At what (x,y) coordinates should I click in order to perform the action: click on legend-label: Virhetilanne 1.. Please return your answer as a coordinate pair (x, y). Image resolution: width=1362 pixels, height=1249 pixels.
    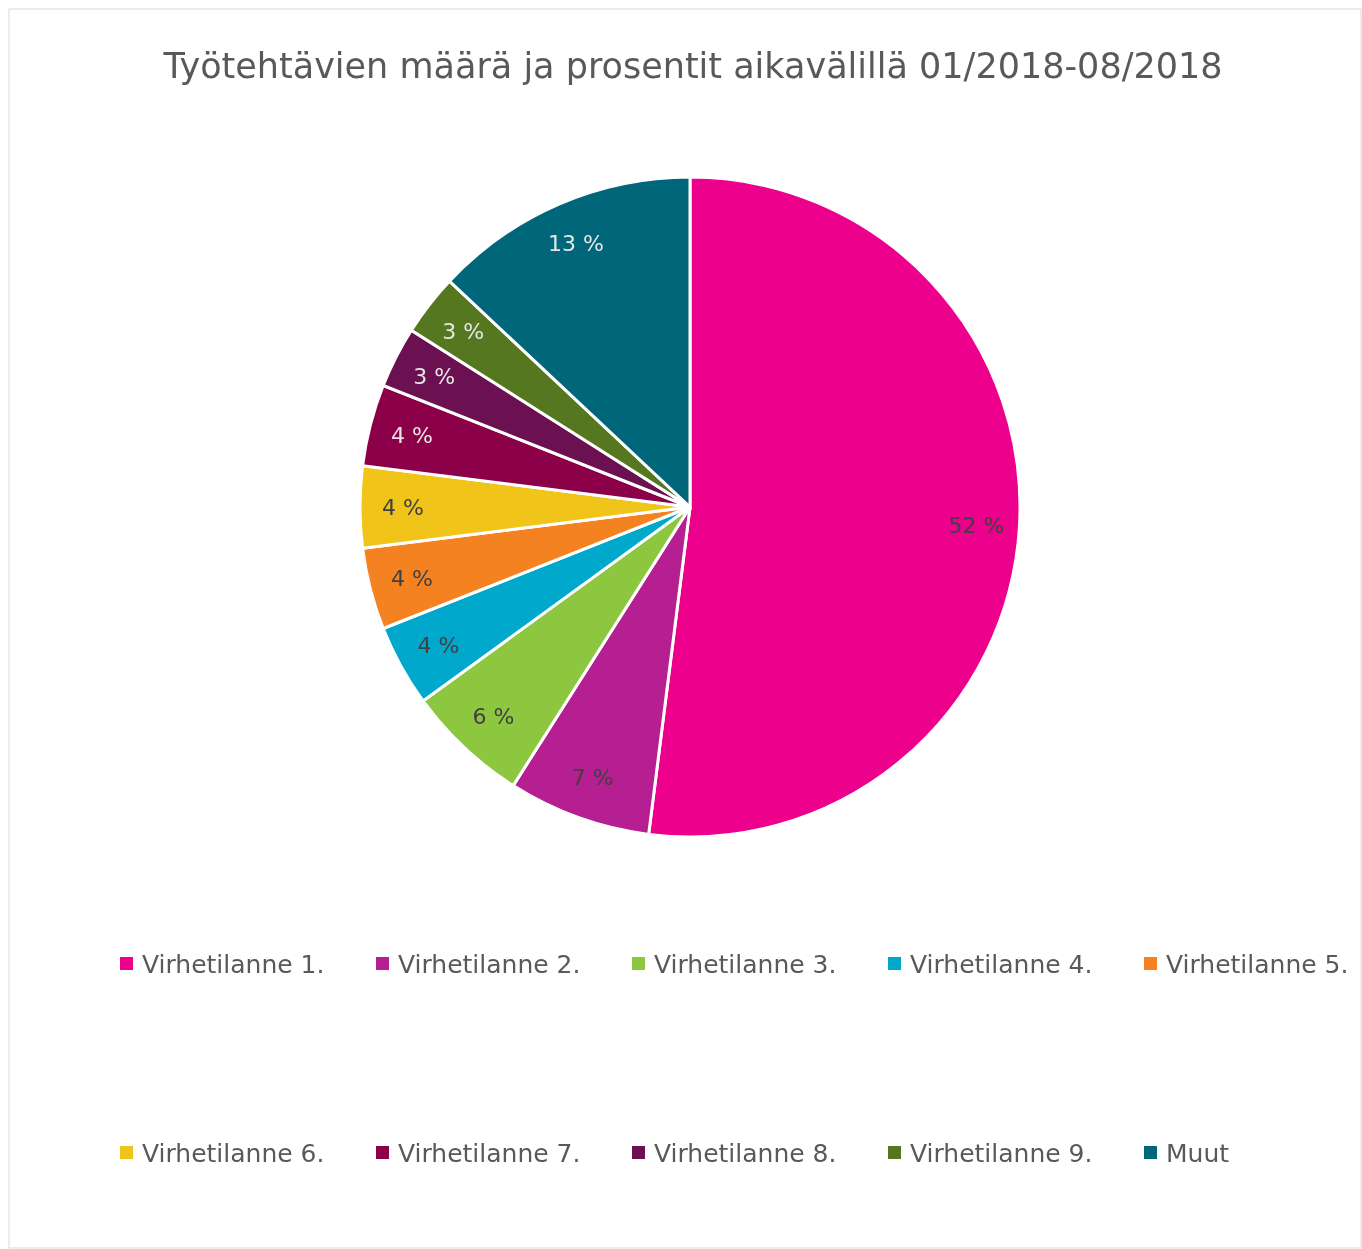
    Looking at the image, I should click on (233, 964).